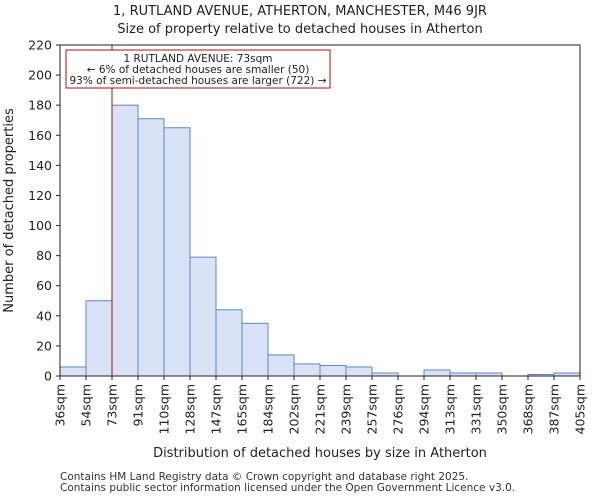  I want to click on bar-165sqm, so click(255, 349).